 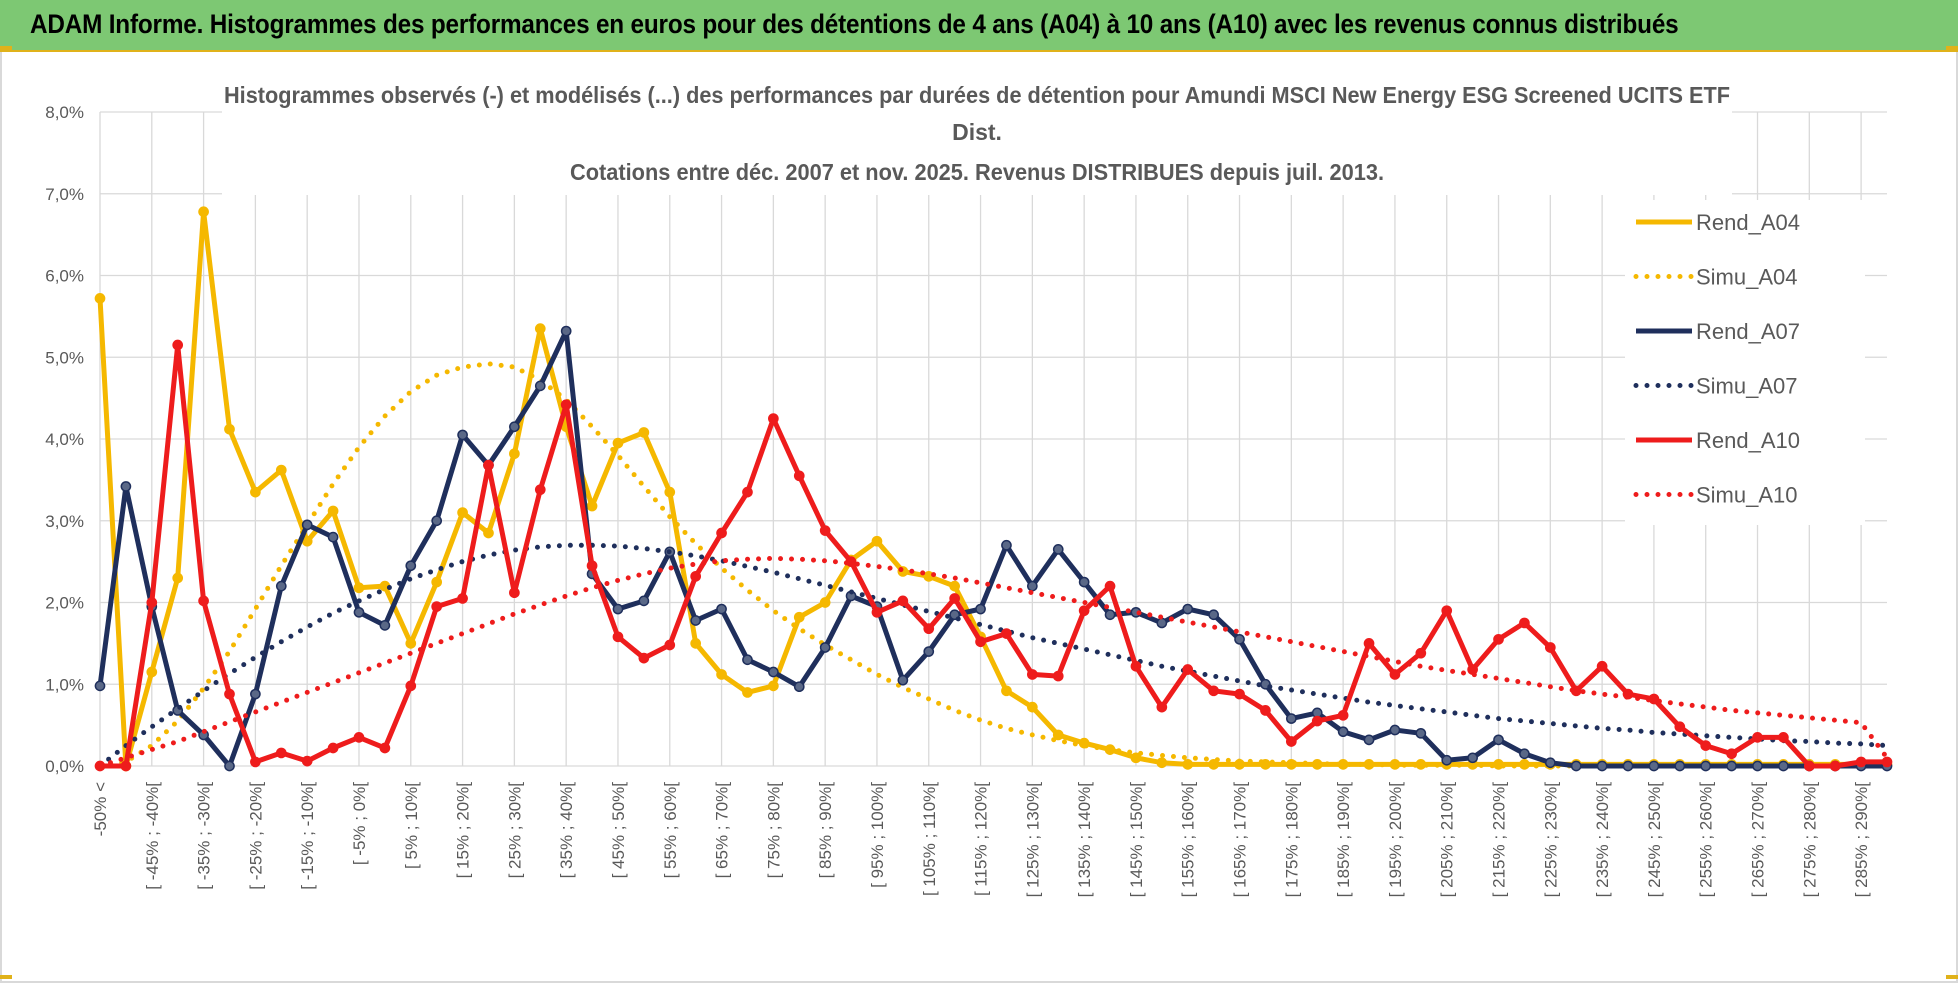 What do you see at coordinates (977, 136) in the screenshot?
I see `title-background` at bounding box center [977, 136].